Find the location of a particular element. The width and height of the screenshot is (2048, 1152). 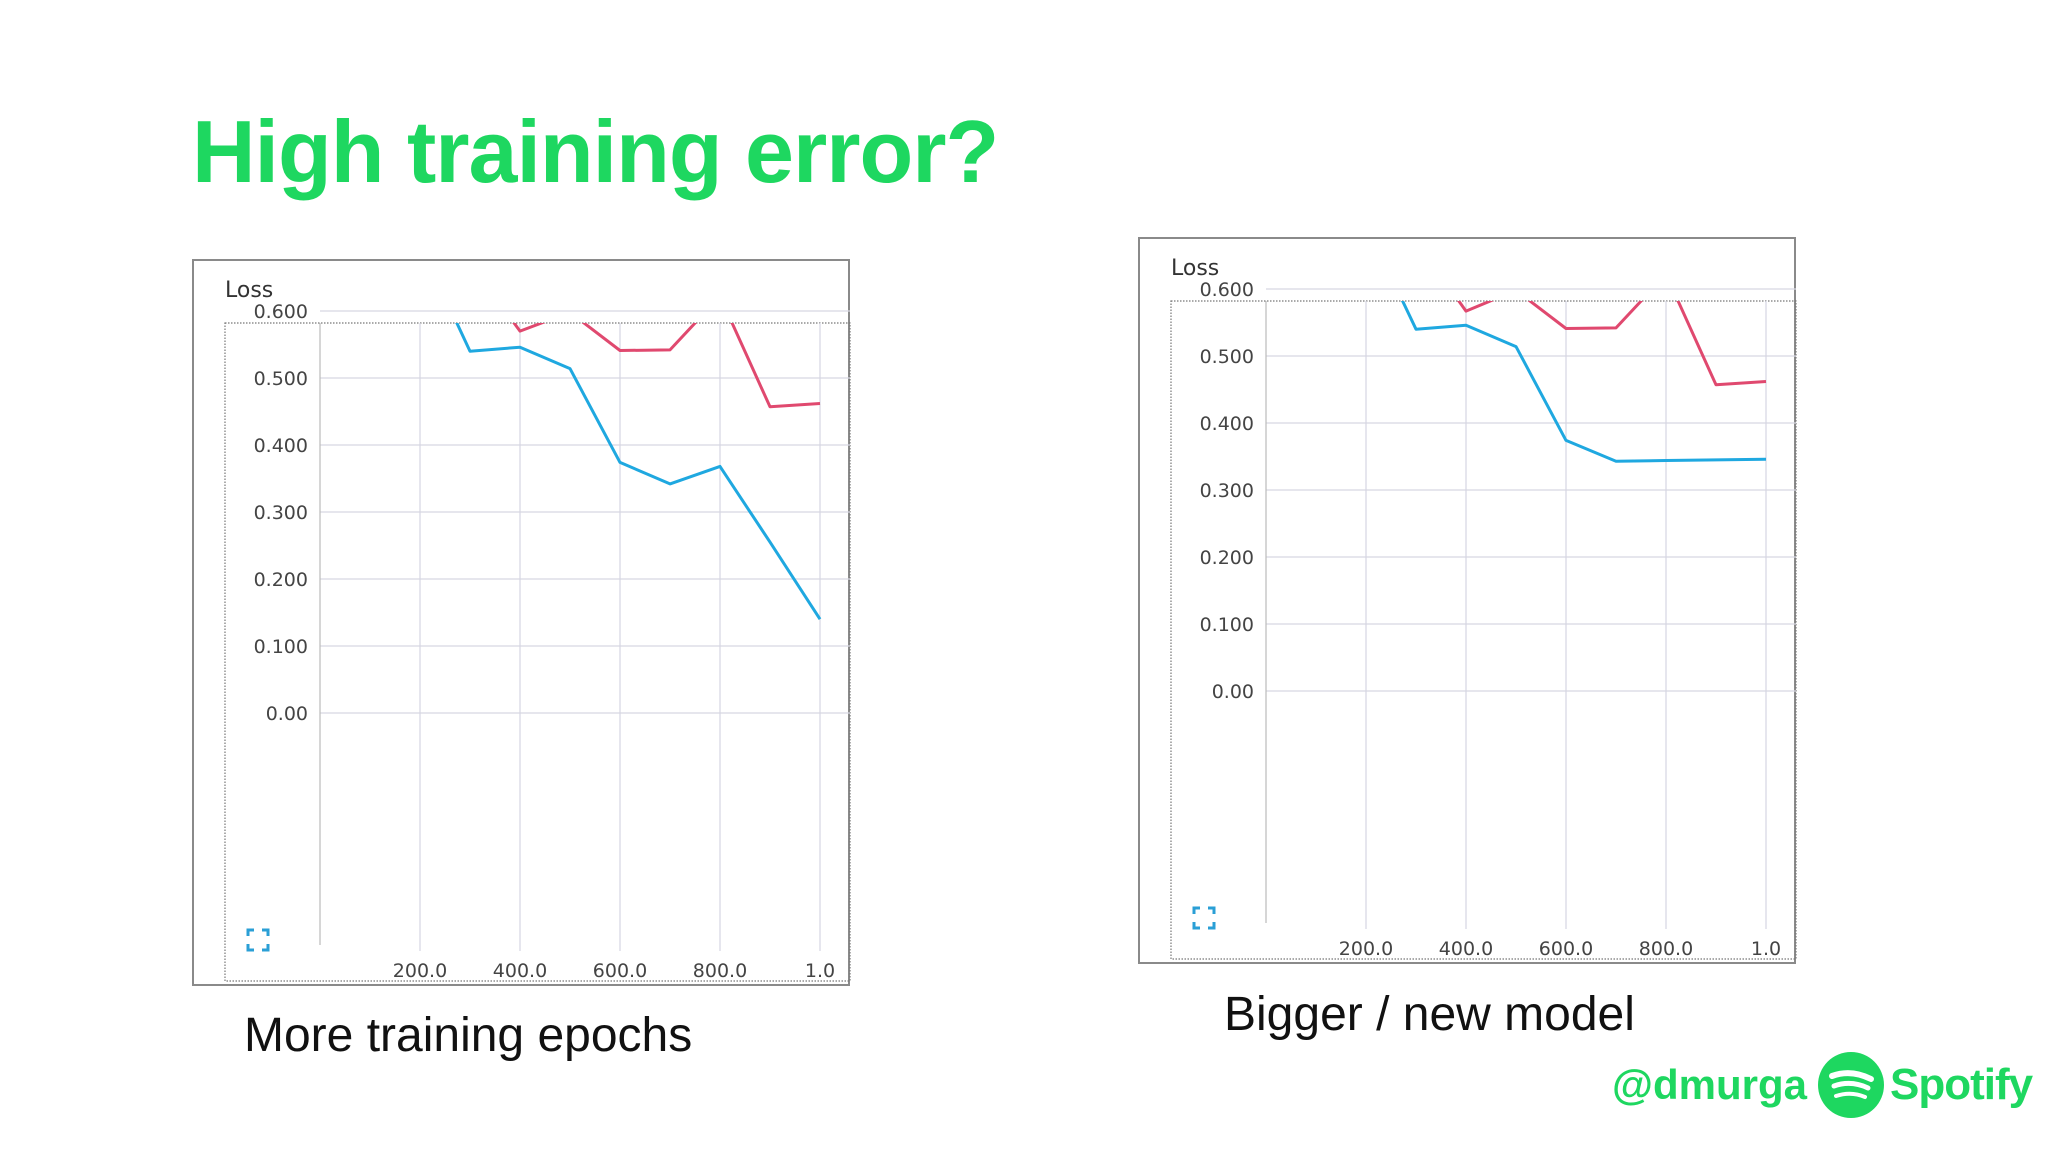

spotify-brand: Spotify is located at coordinates (1925, 1085).